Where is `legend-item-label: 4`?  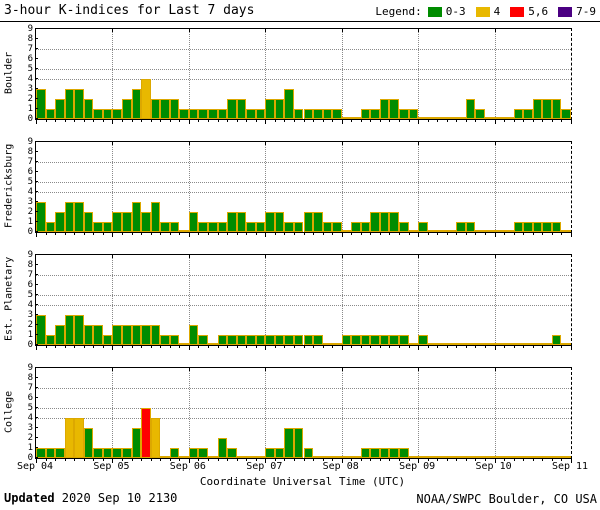
legend-item-label: 4 is located at coordinates (497, 11).